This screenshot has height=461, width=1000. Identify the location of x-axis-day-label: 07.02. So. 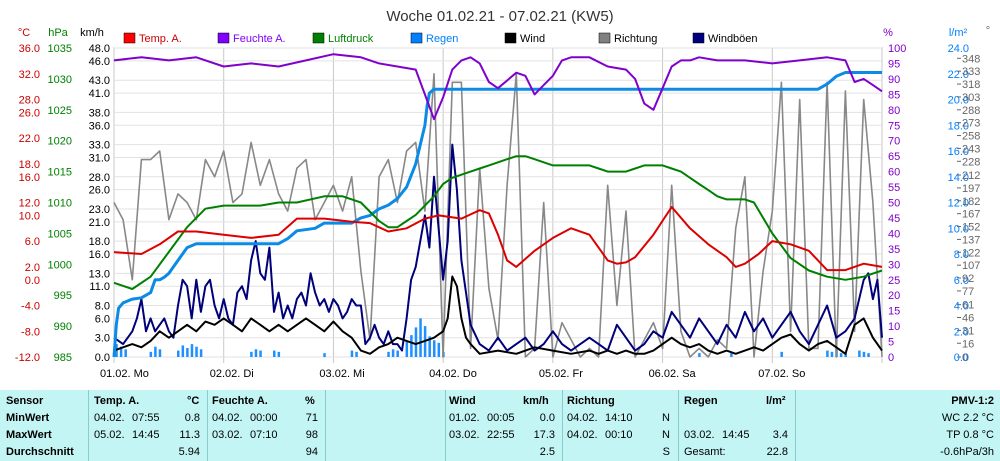
(781, 374).